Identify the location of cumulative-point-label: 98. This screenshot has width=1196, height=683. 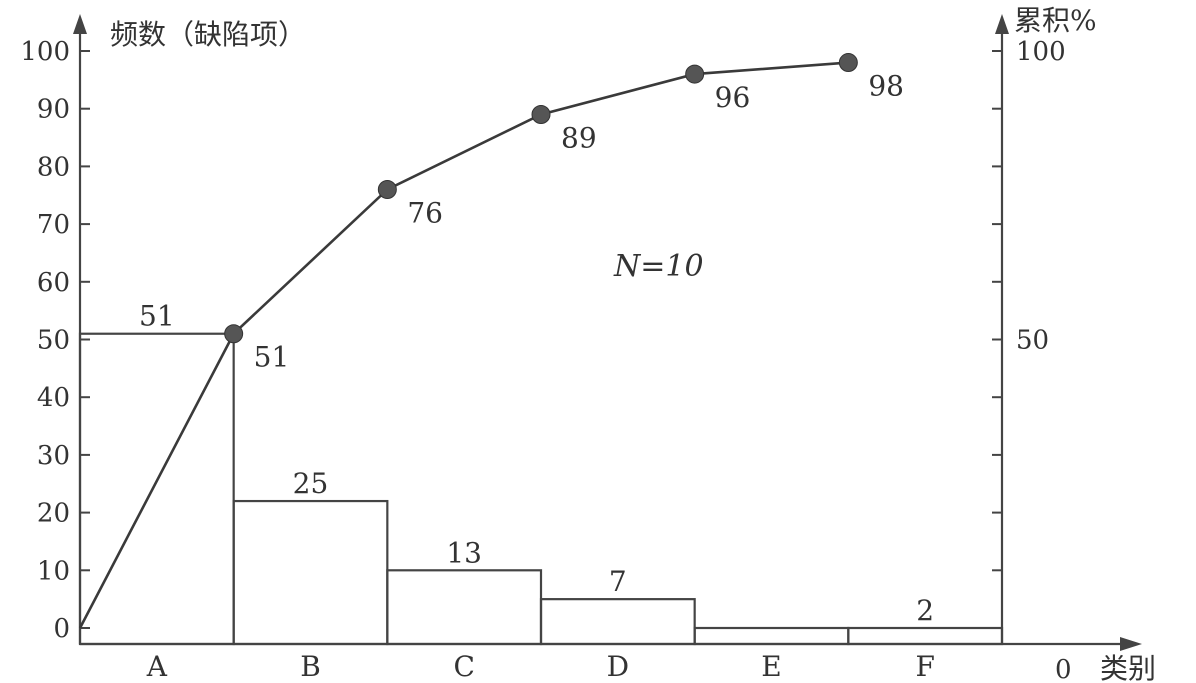
(886, 86).